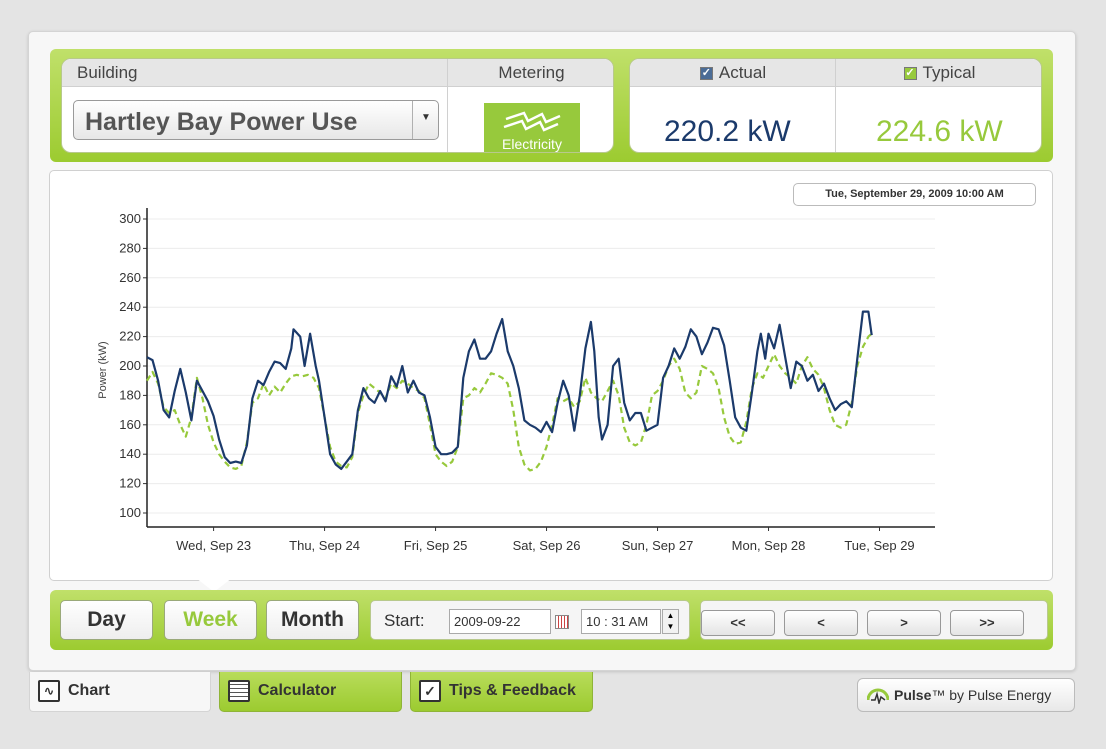 Image resolution: width=1106 pixels, height=749 pixels. Describe the element at coordinates (987, 623) in the screenshot. I see `last-button: >>` at that location.